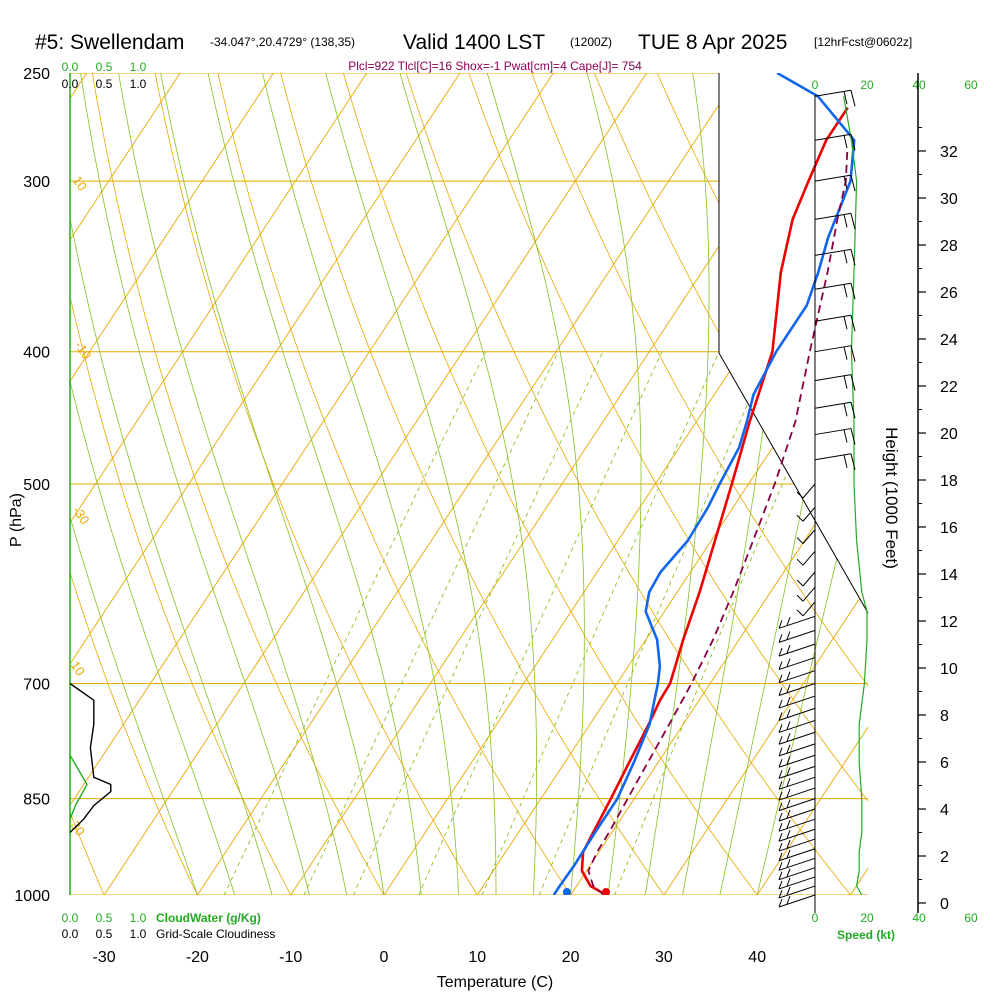 The width and height of the screenshot is (1000, 1000). What do you see at coordinates (919, 918) in the screenshot?
I see `speed-tick-bottom: 40` at bounding box center [919, 918].